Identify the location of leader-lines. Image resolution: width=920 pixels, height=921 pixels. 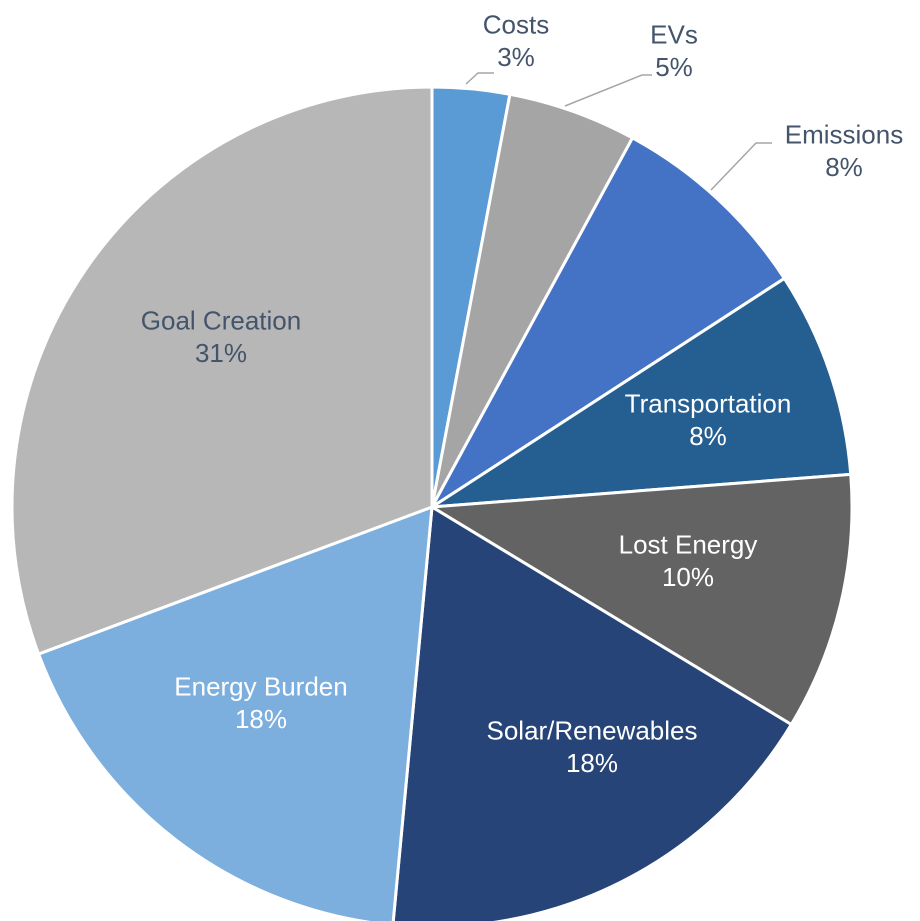
(618, 131).